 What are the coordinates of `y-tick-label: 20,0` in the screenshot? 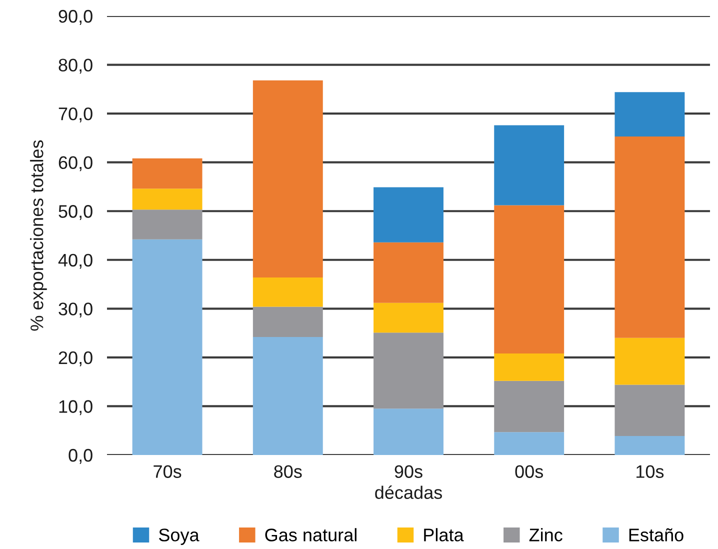 It's located at (75, 358).